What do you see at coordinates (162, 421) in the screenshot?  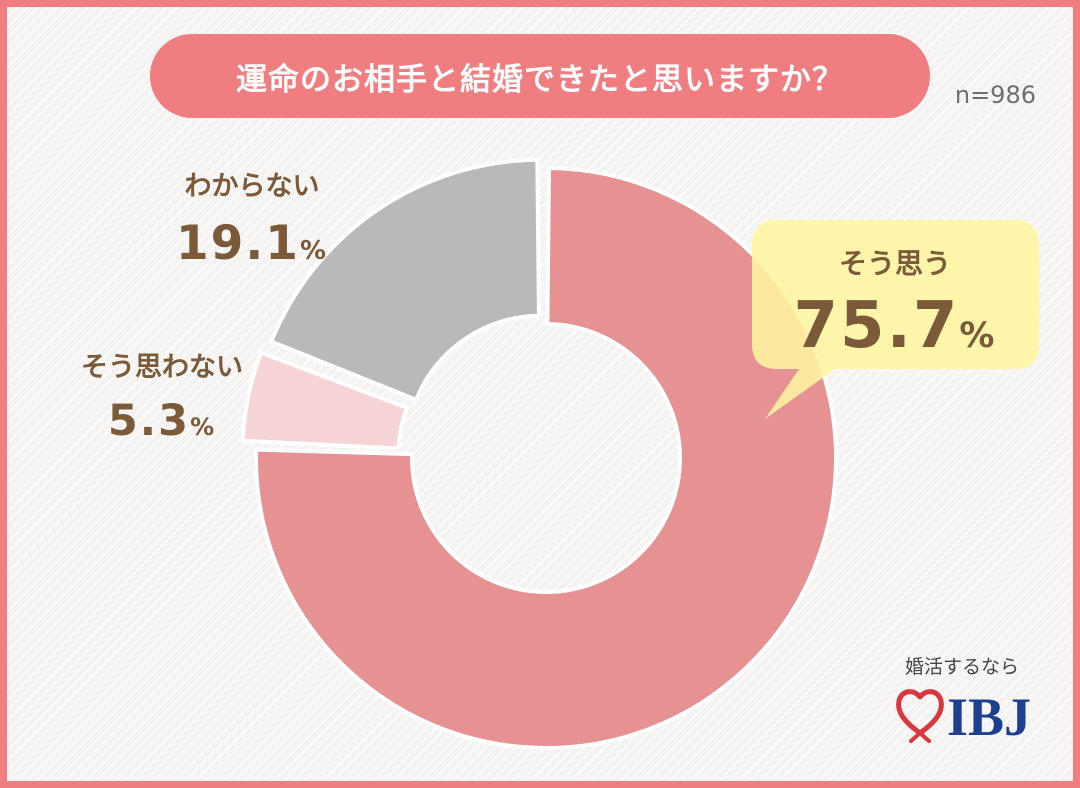 I see `slice-value: 5.3%` at bounding box center [162, 421].